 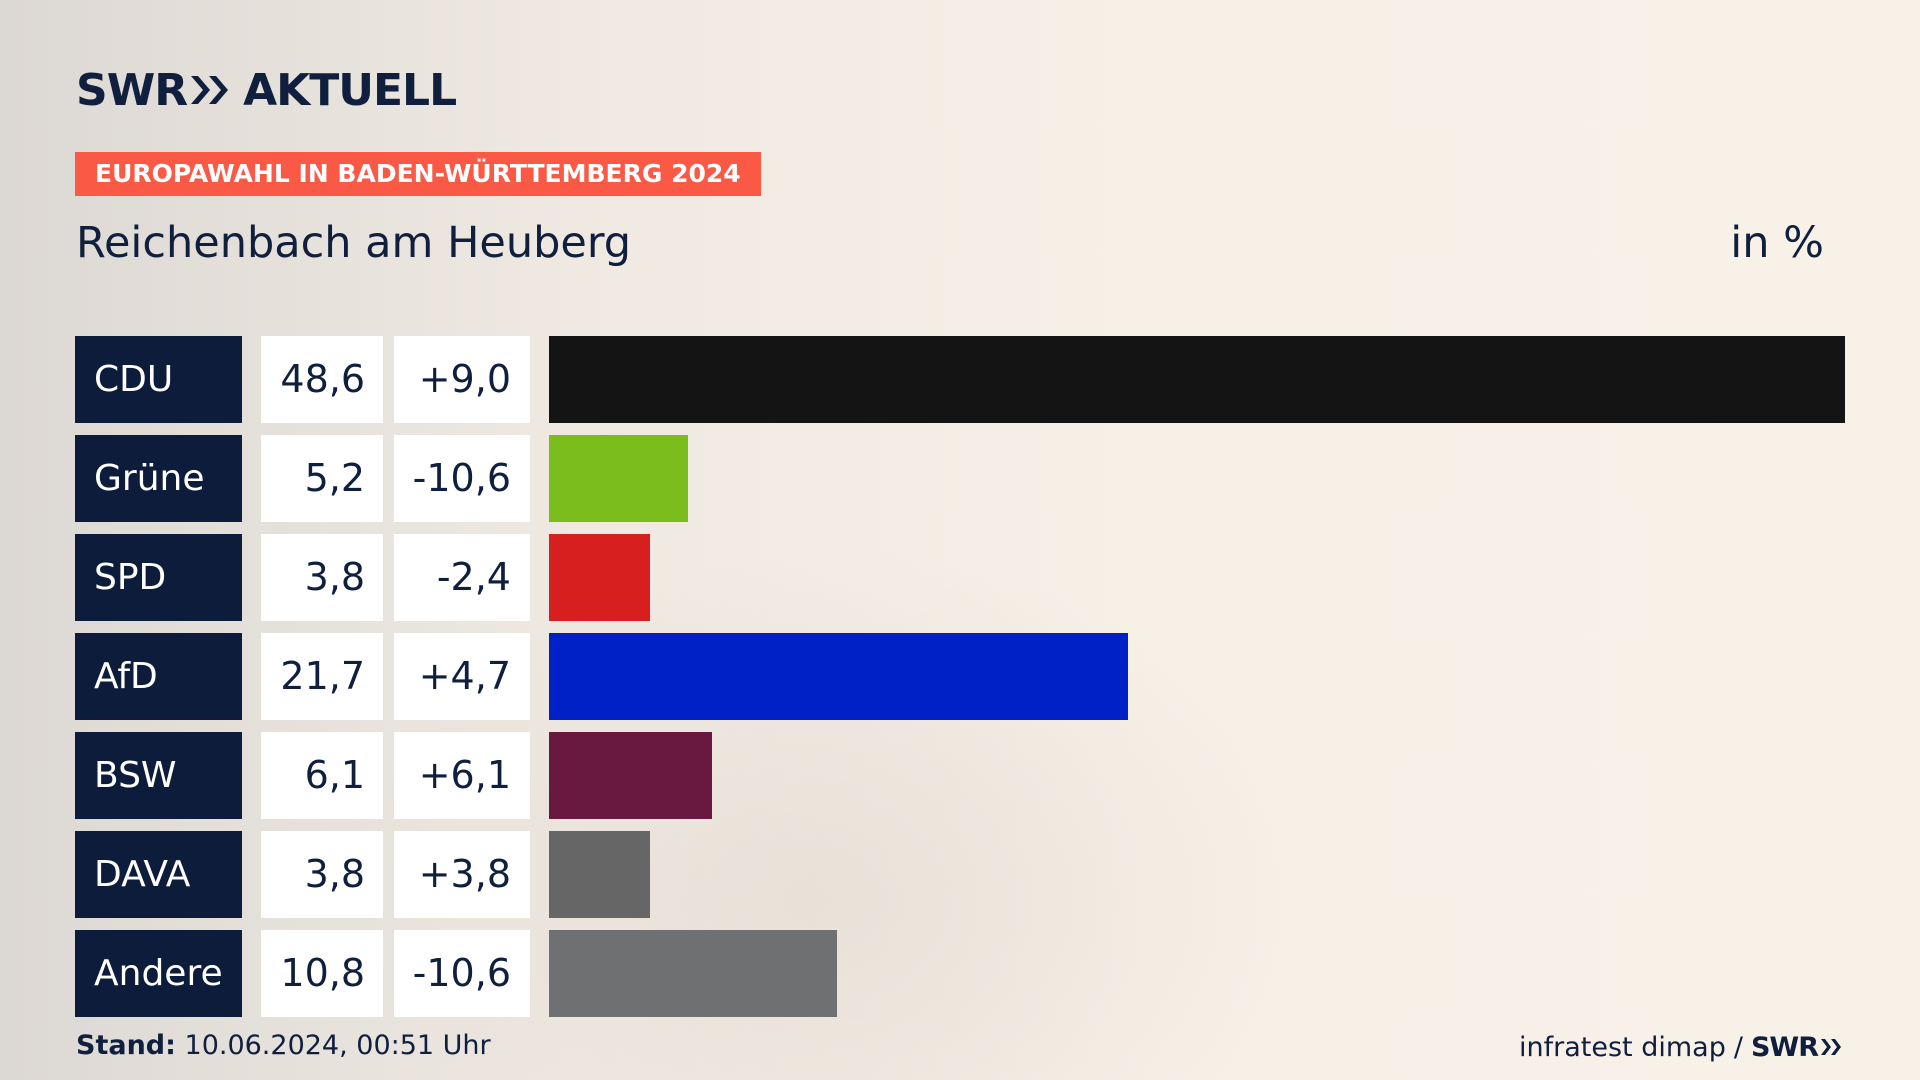 What do you see at coordinates (322, 973) in the screenshot?
I see `vote-share-label: 10,8` at bounding box center [322, 973].